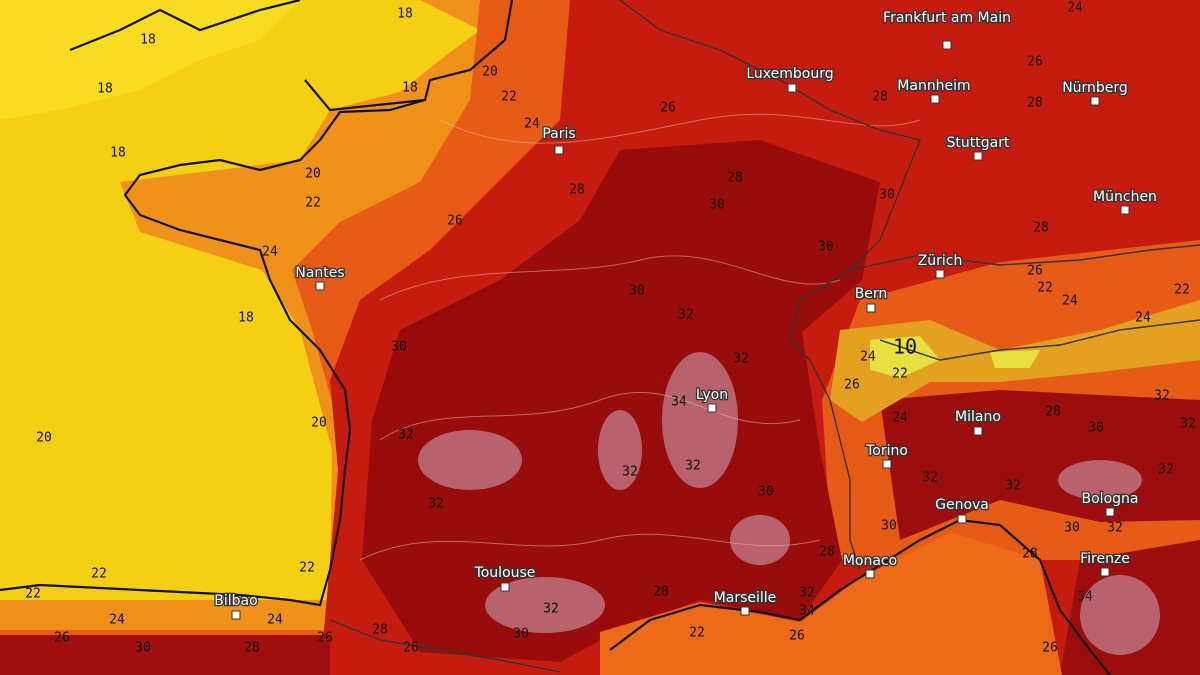 The image size is (1200, 675). I want to click on alps-peaks, so click(955, 357).